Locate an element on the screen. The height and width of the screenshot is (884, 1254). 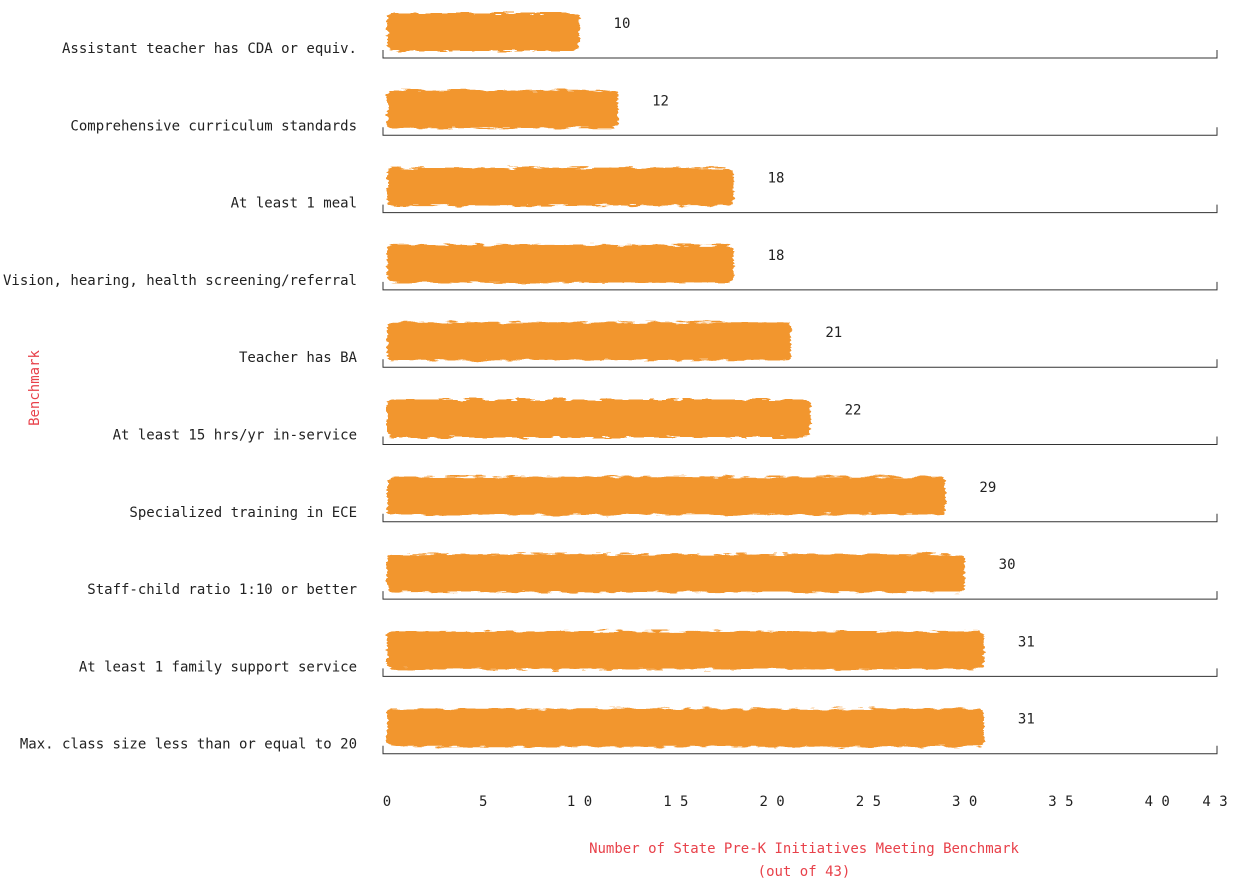
value-label: 21 is located at coordinates (833, 333).